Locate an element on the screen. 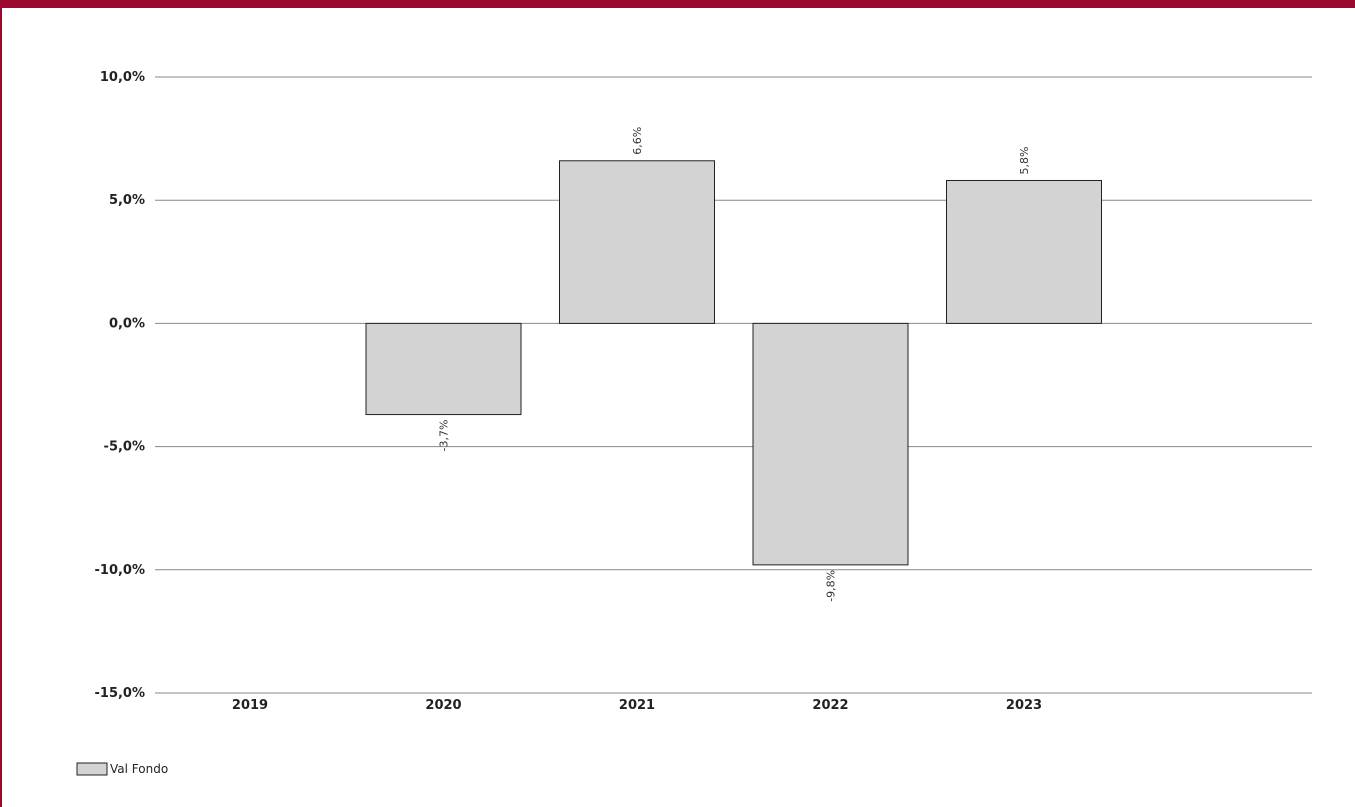 This screenshot has height=807, width=1355. y-tick-label: -5,0% is located at coordinates (124, 447).